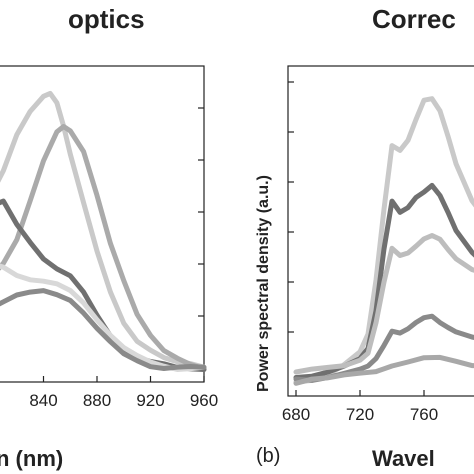 This screenshot has height=474, width=474. Describe the element at coordinates (263, 283) in the screenshot. I see `panel-b-y-axis-label: Power spectral density (a.u.)` at that location.